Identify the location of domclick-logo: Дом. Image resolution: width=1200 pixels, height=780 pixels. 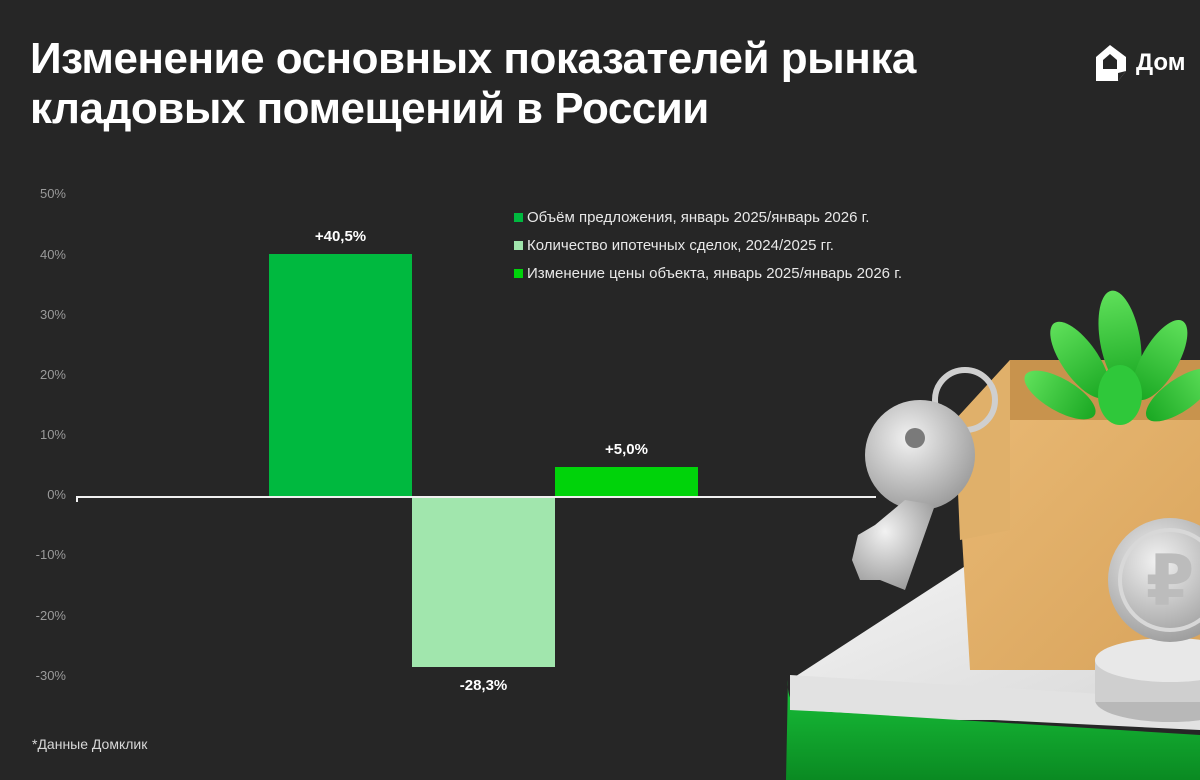
(1139, 63).